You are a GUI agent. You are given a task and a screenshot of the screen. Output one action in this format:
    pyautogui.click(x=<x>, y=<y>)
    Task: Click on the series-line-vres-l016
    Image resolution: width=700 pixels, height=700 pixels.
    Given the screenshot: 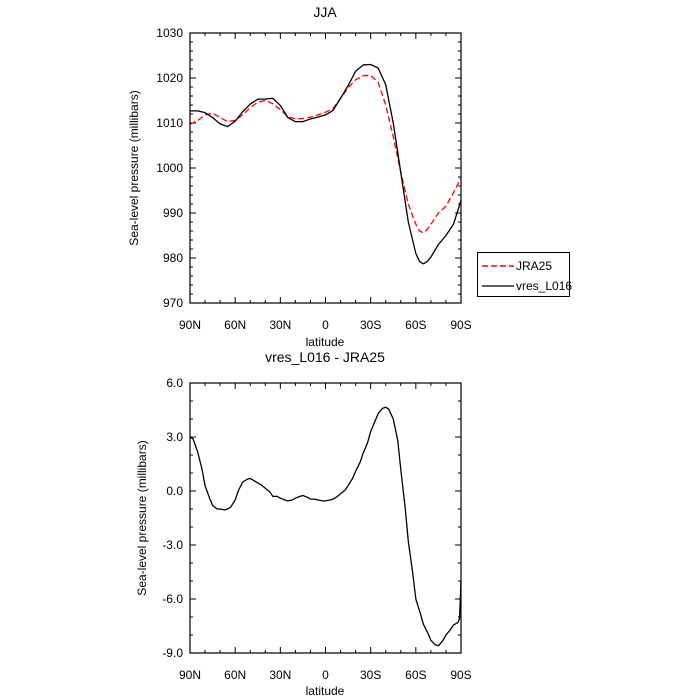 What is the action you would take?
    pyautogui.click(x=326, y=164)
    